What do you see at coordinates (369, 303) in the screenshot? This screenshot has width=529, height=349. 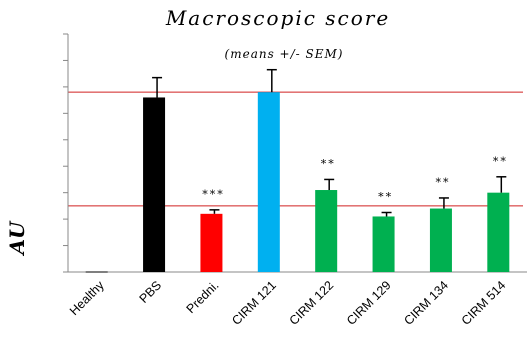 I see `x-tick-label: CIRM 129` at bounding box center [369, 303].